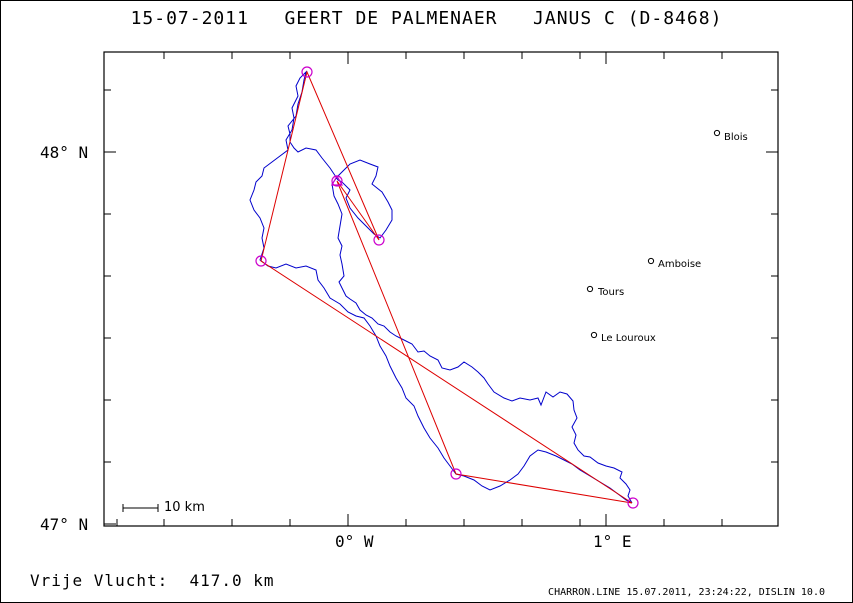 The image size is (853, 603). What do you see at coordinates (64, 152) in the screenshot?
I see `y-axis-label-48n: 48° N` at bounding box center [64, 152].